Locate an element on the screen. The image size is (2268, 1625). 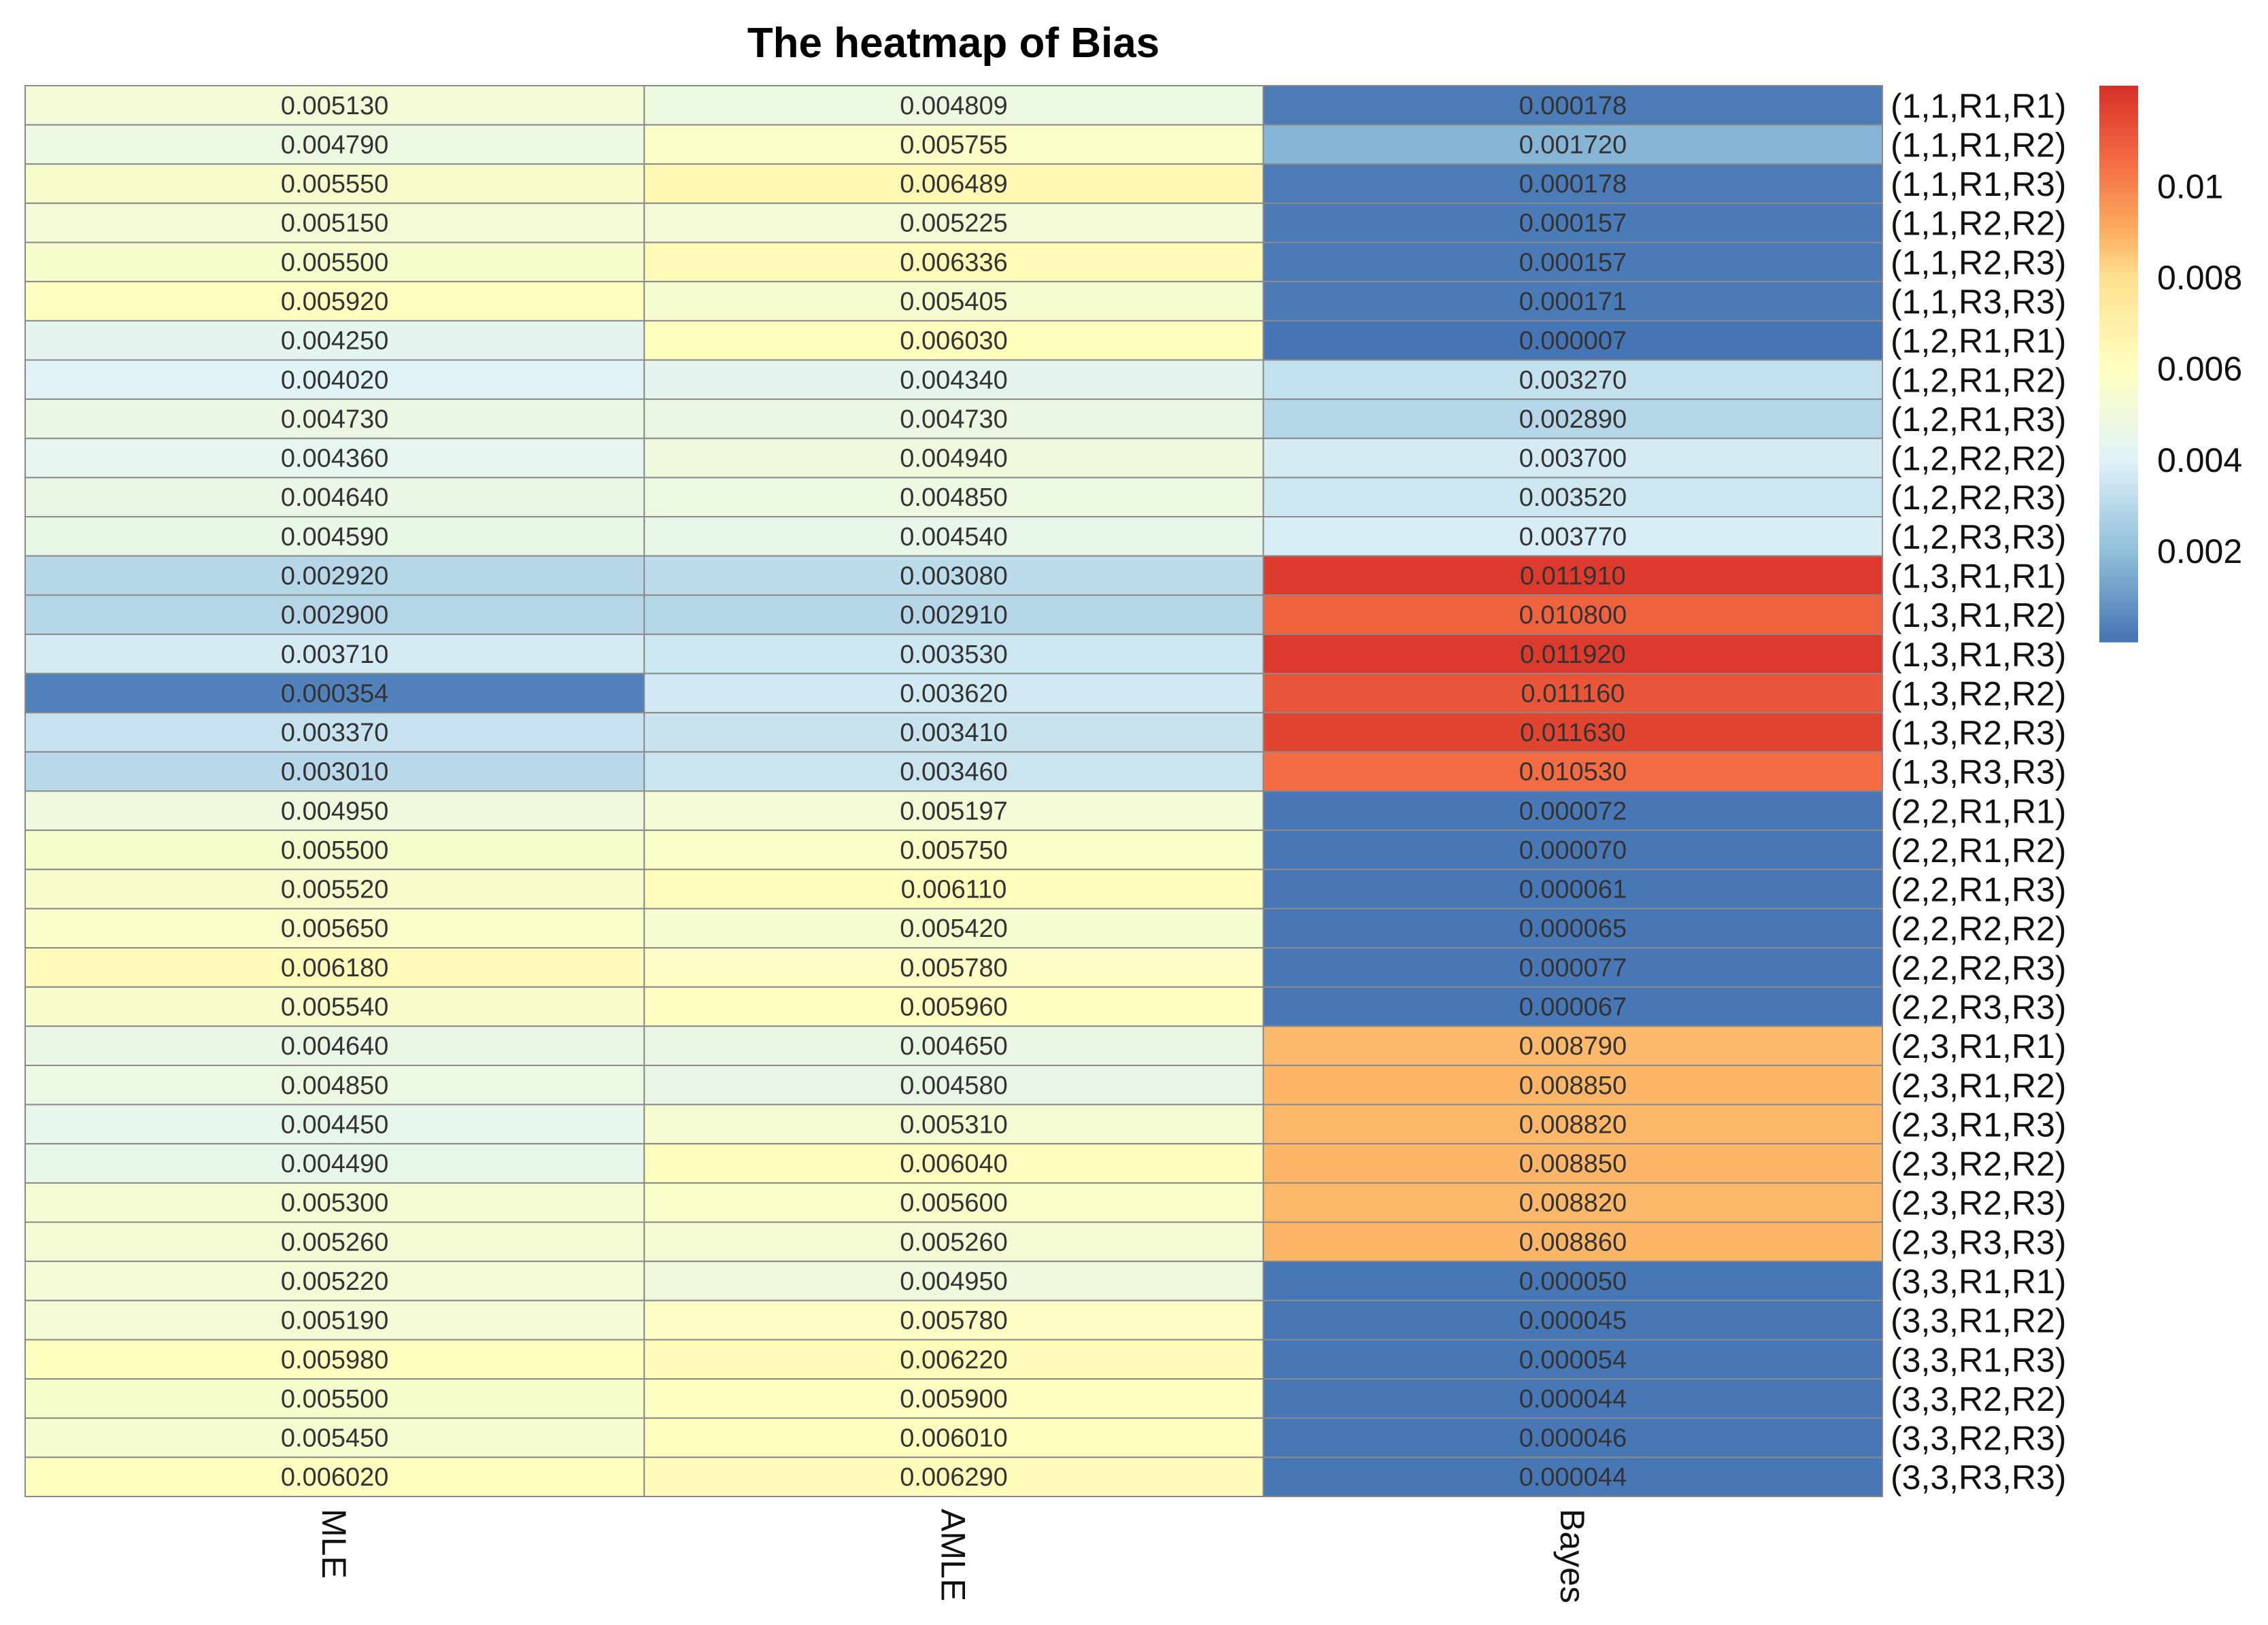
cell-value-label: 0.004590 is located at coordinates (335, 537).